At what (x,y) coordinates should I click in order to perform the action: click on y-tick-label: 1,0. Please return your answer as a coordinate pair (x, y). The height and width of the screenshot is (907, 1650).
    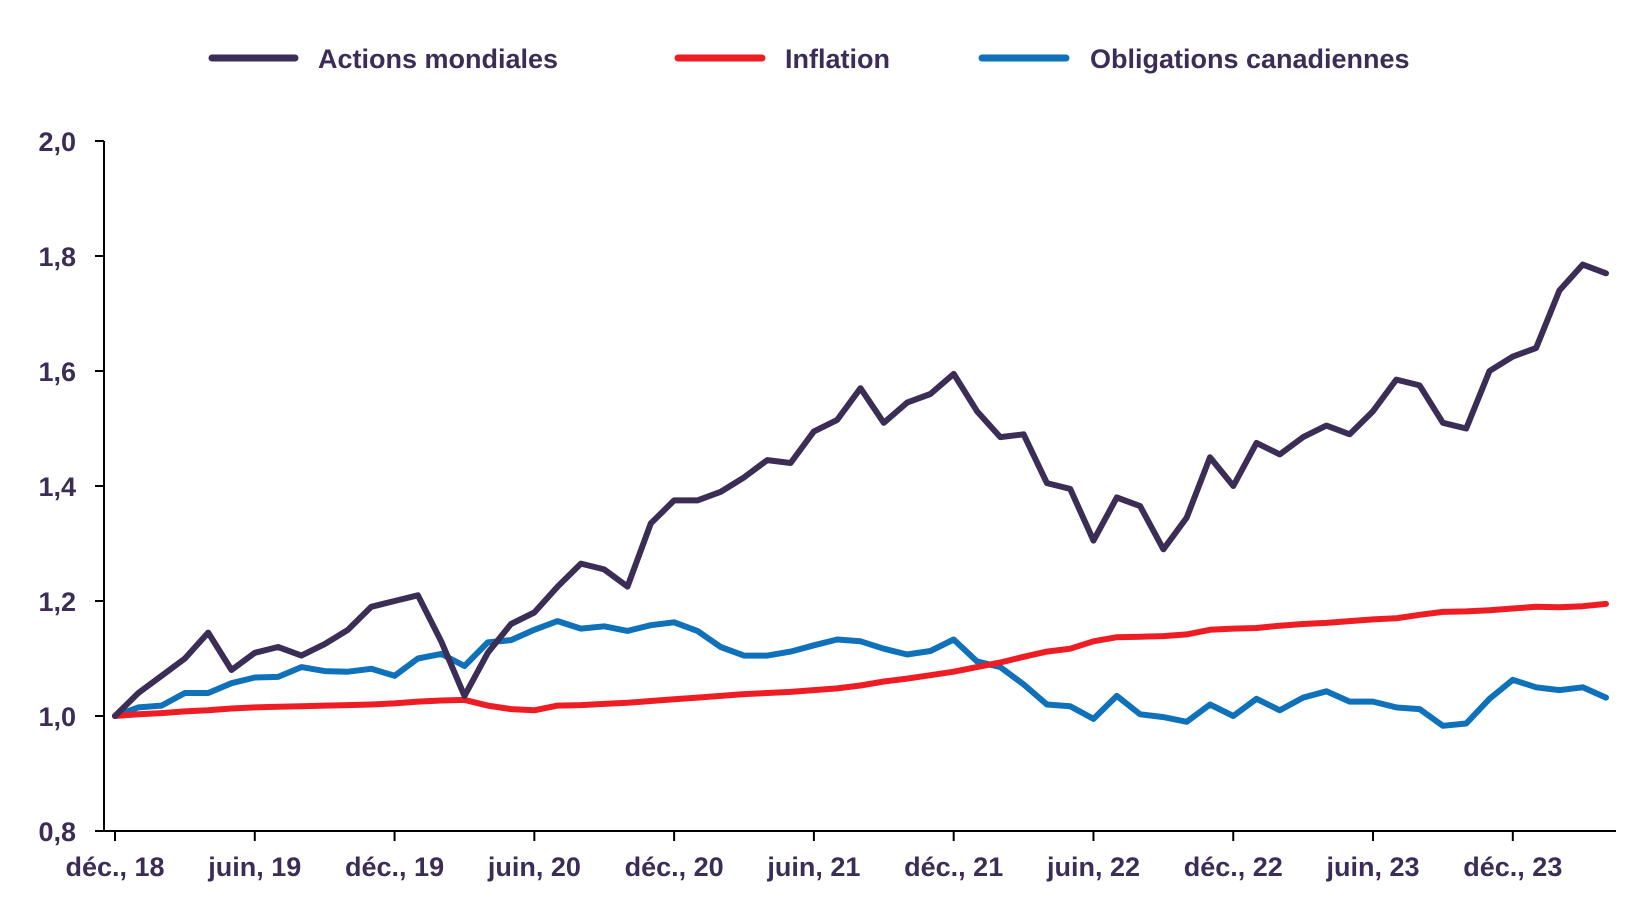
    Looking at the image, I should click on (57, 717).